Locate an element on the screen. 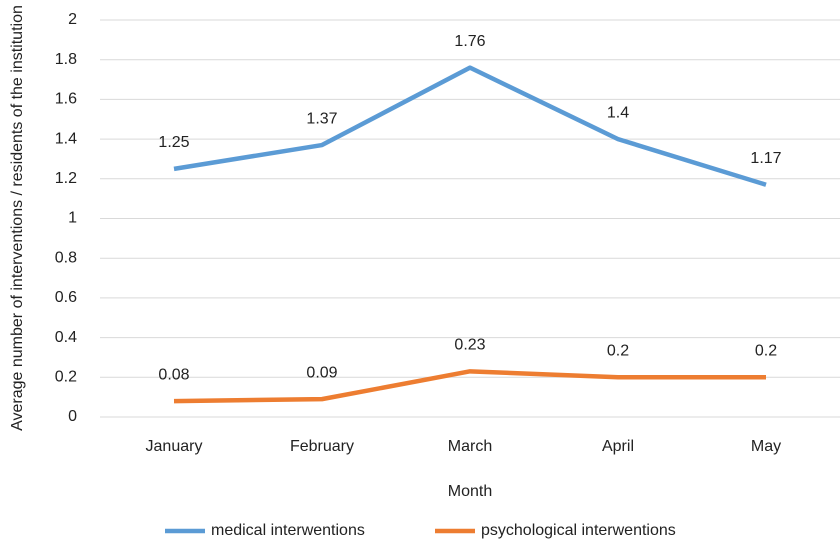 The height and width of the screenshot is (547, 840). y-tick-label: 1.4 is located at coordinates (66, 138).